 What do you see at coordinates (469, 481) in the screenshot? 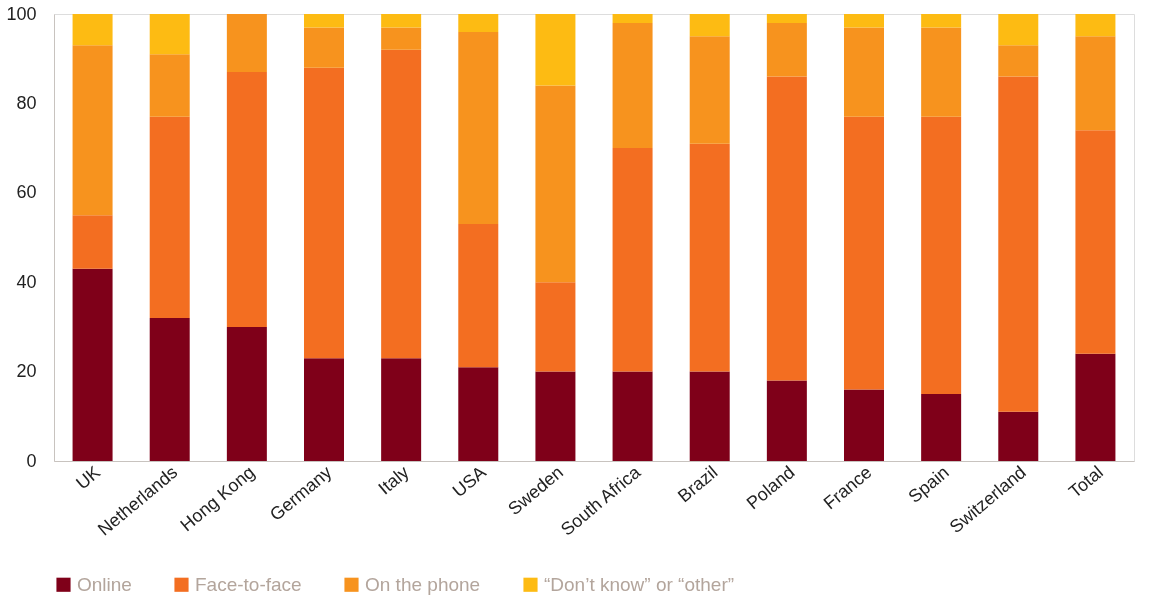
I see `x-tick-label: USA` at bounding box center [469, 481].